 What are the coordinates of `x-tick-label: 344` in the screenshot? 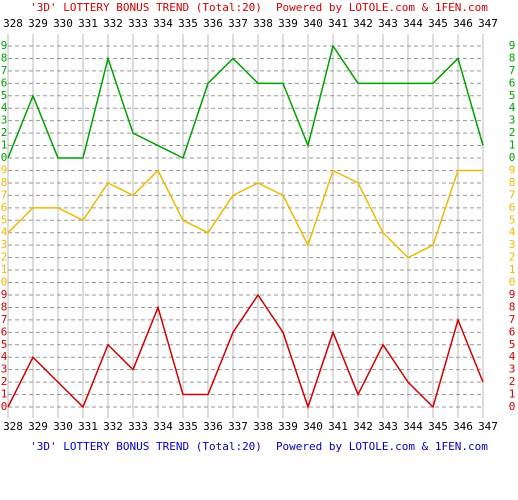 It's located at (413, 23).